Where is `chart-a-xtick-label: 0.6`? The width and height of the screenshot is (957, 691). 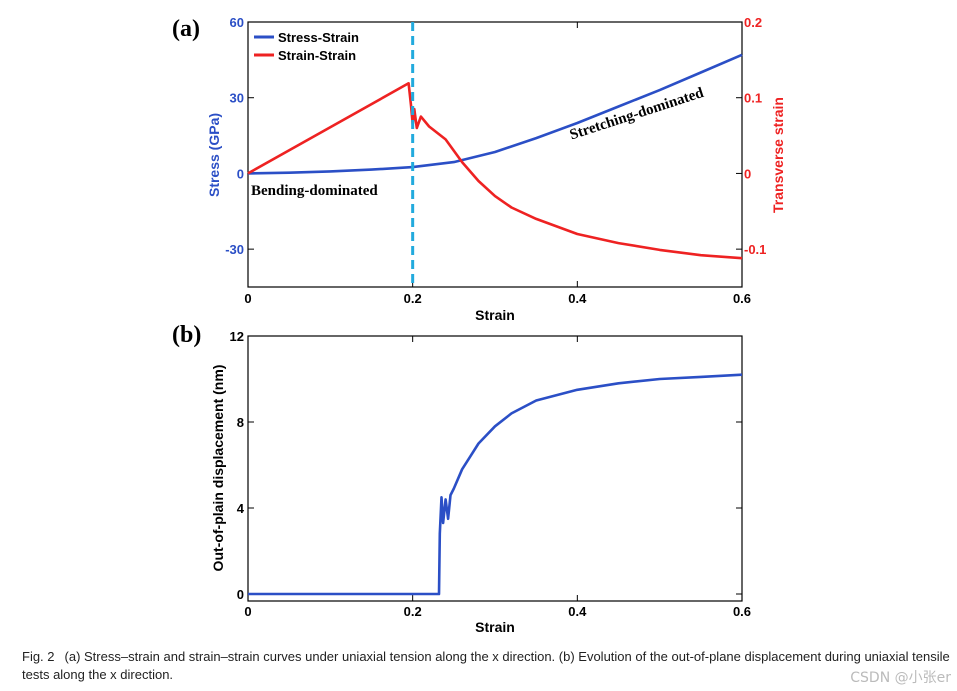
chart-a-xtick-label: 0.6 is located at coordinates (742, 298).